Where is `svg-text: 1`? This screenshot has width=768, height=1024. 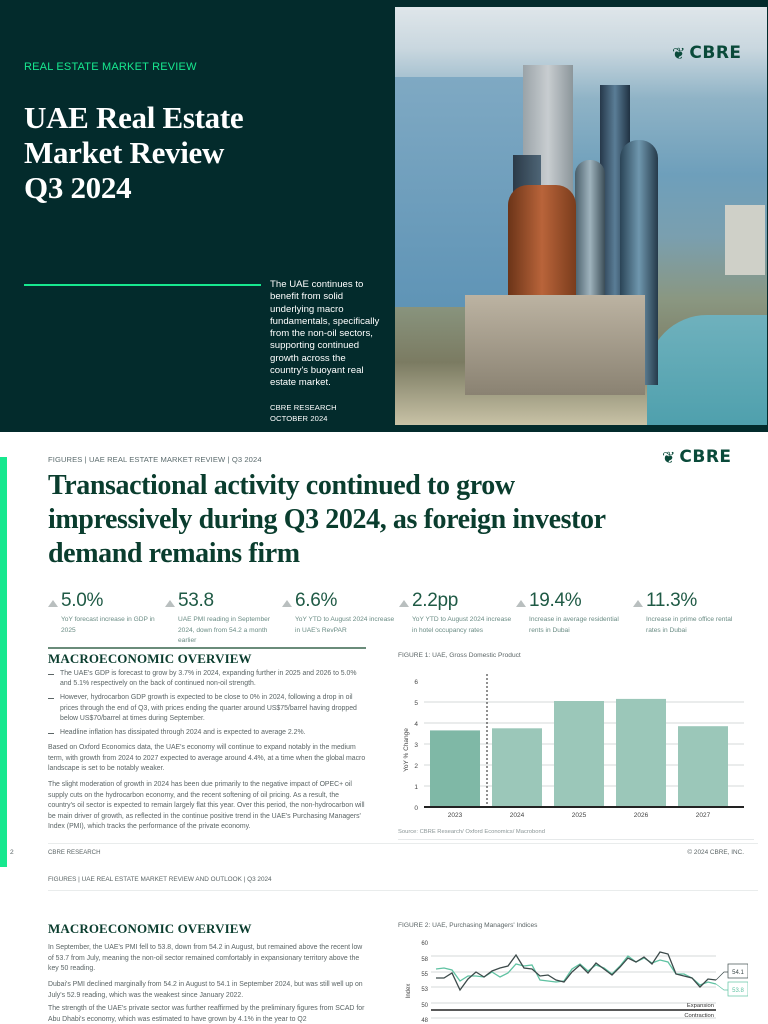
svg-text: 1 is located at coordinates (416, 787).